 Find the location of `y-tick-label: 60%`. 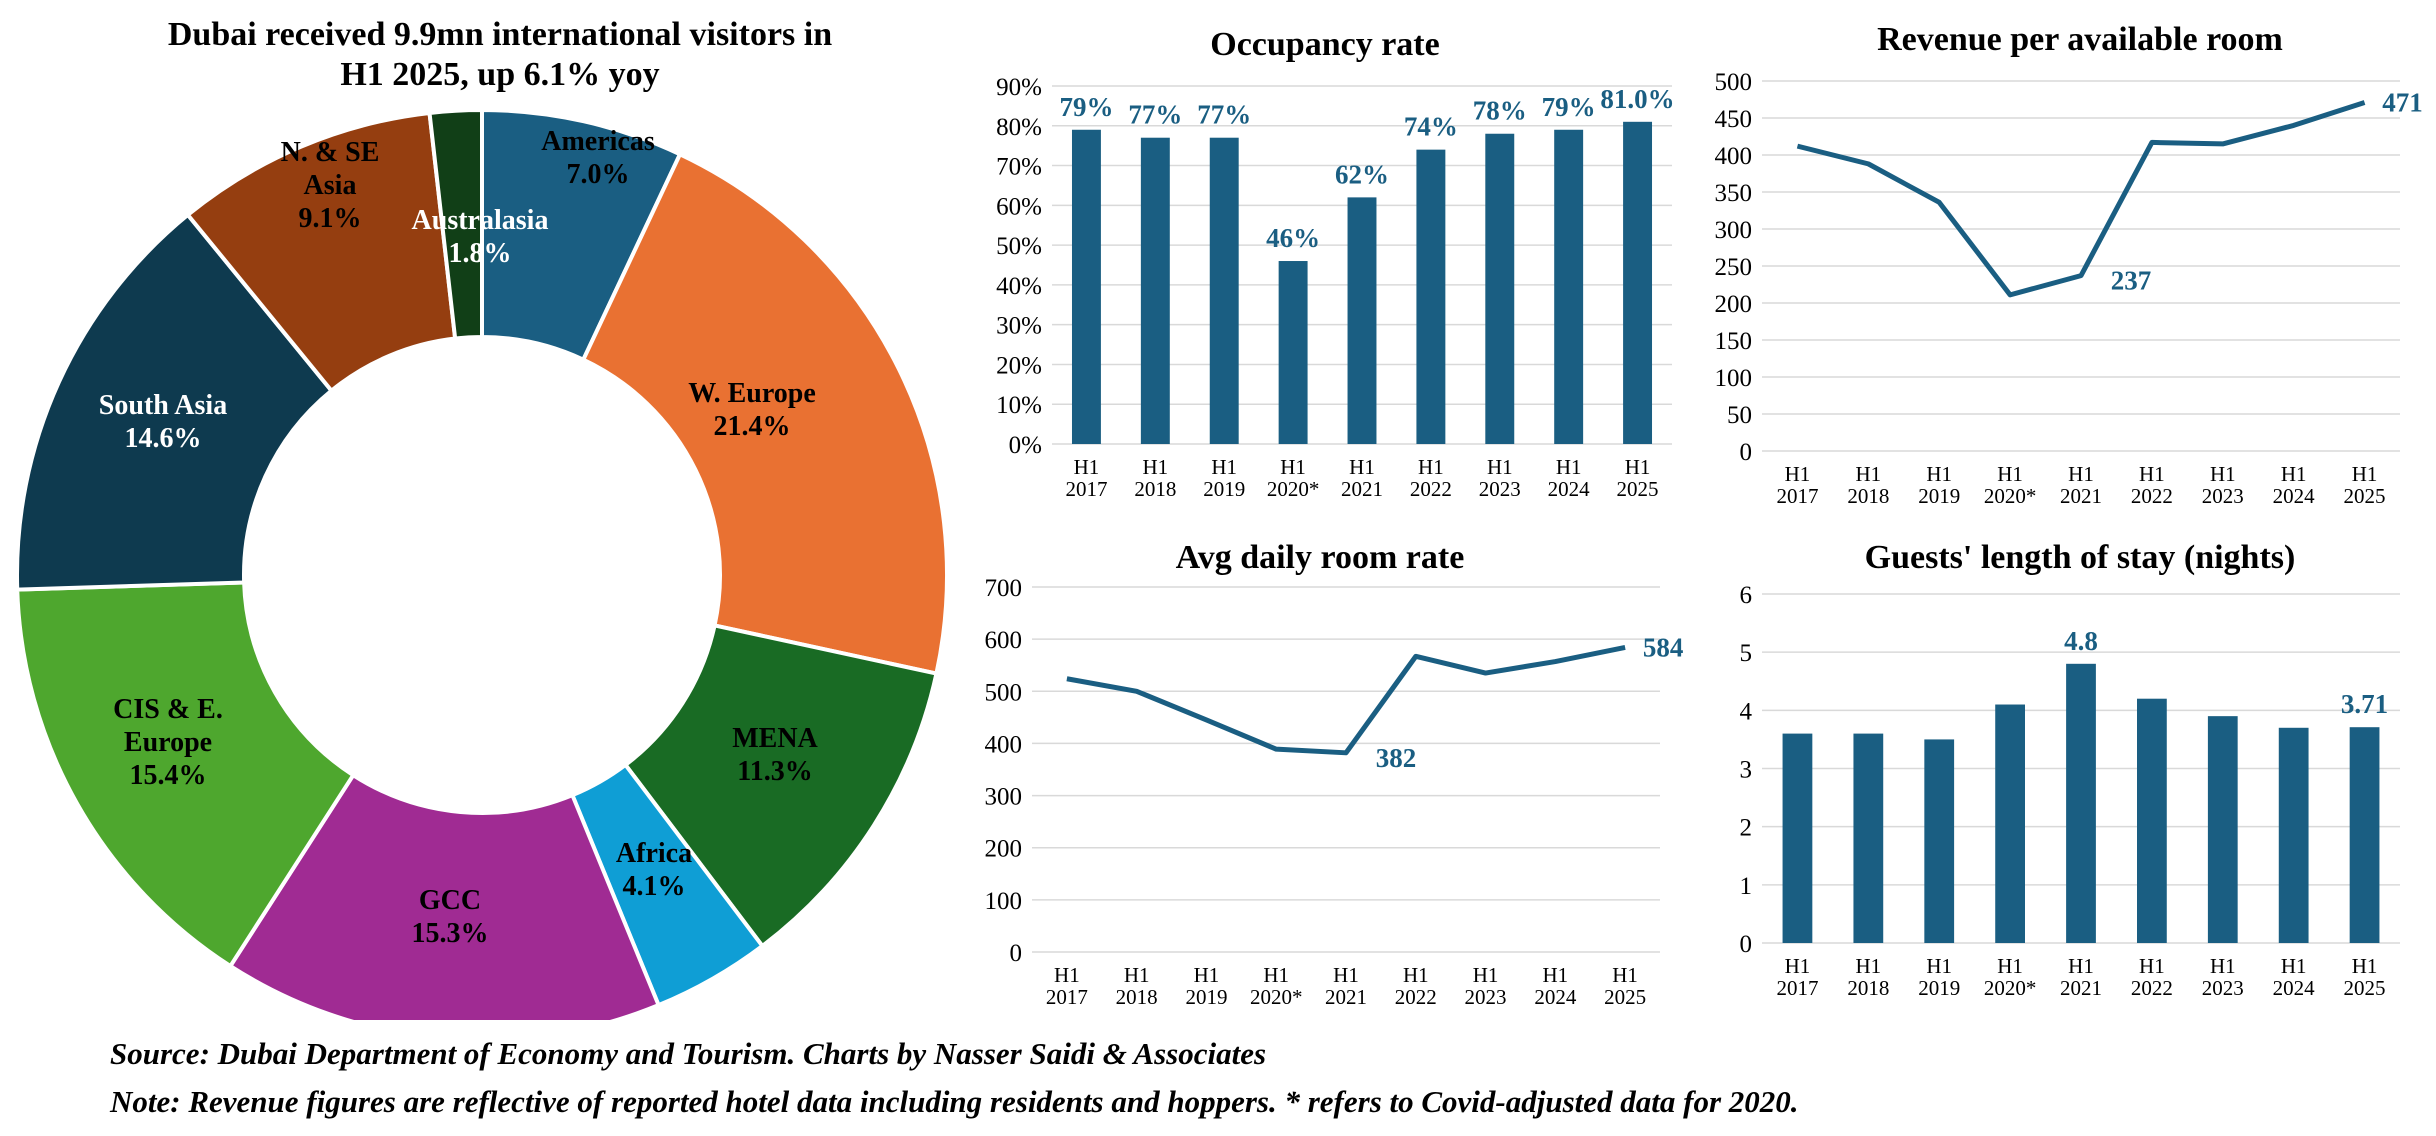

y-tick-label: 60% is located at coordinates (1019, 206).